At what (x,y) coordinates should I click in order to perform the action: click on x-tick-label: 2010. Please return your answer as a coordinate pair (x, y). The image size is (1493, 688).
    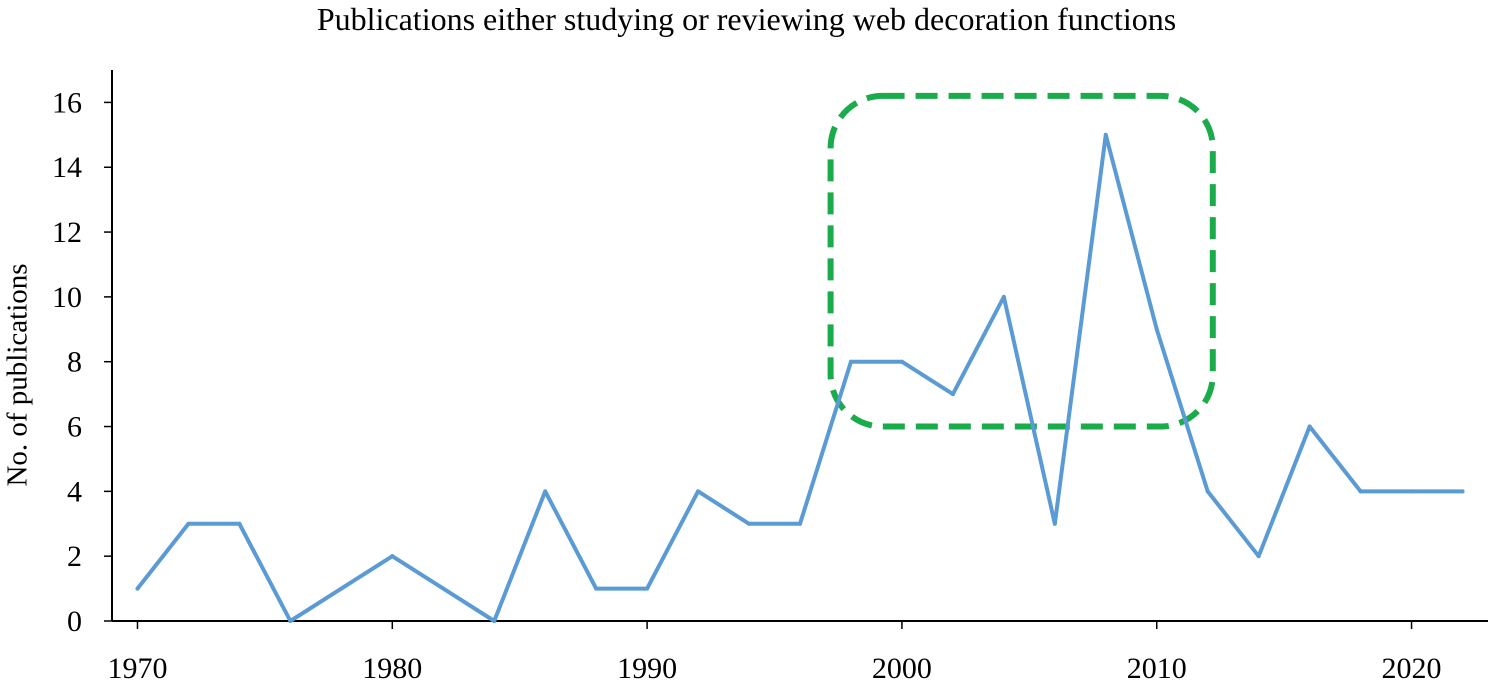
    Looking at the image, I should click on (1157, 668).